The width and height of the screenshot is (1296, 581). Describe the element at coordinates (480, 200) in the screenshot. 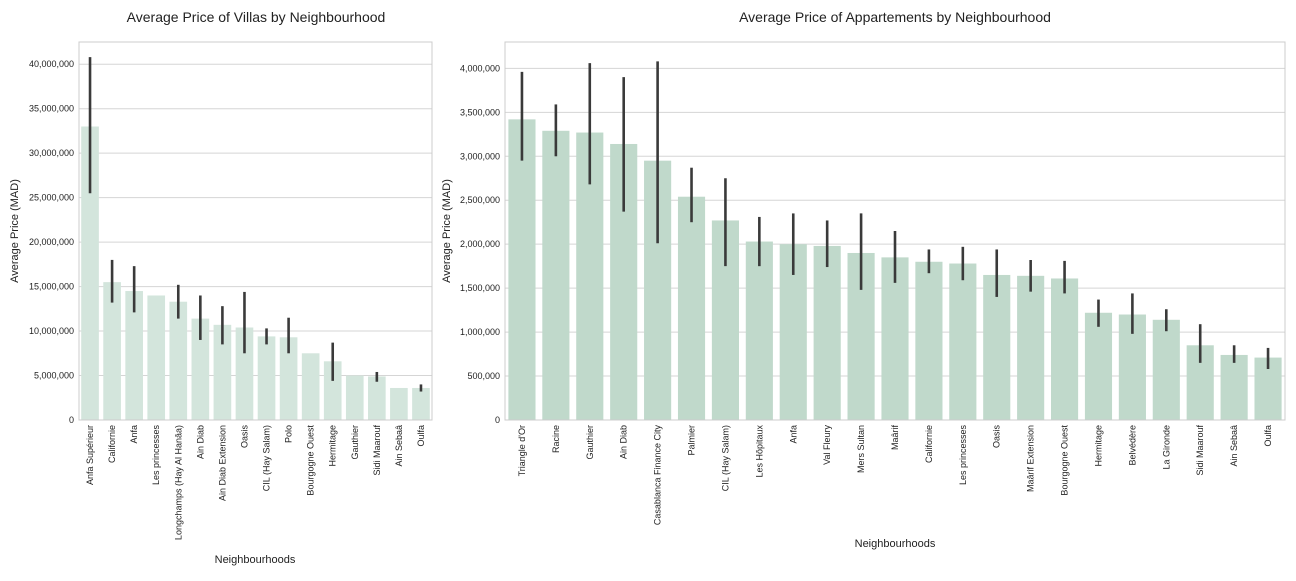

I see `y-tick-label: 2,500,000` at that location.